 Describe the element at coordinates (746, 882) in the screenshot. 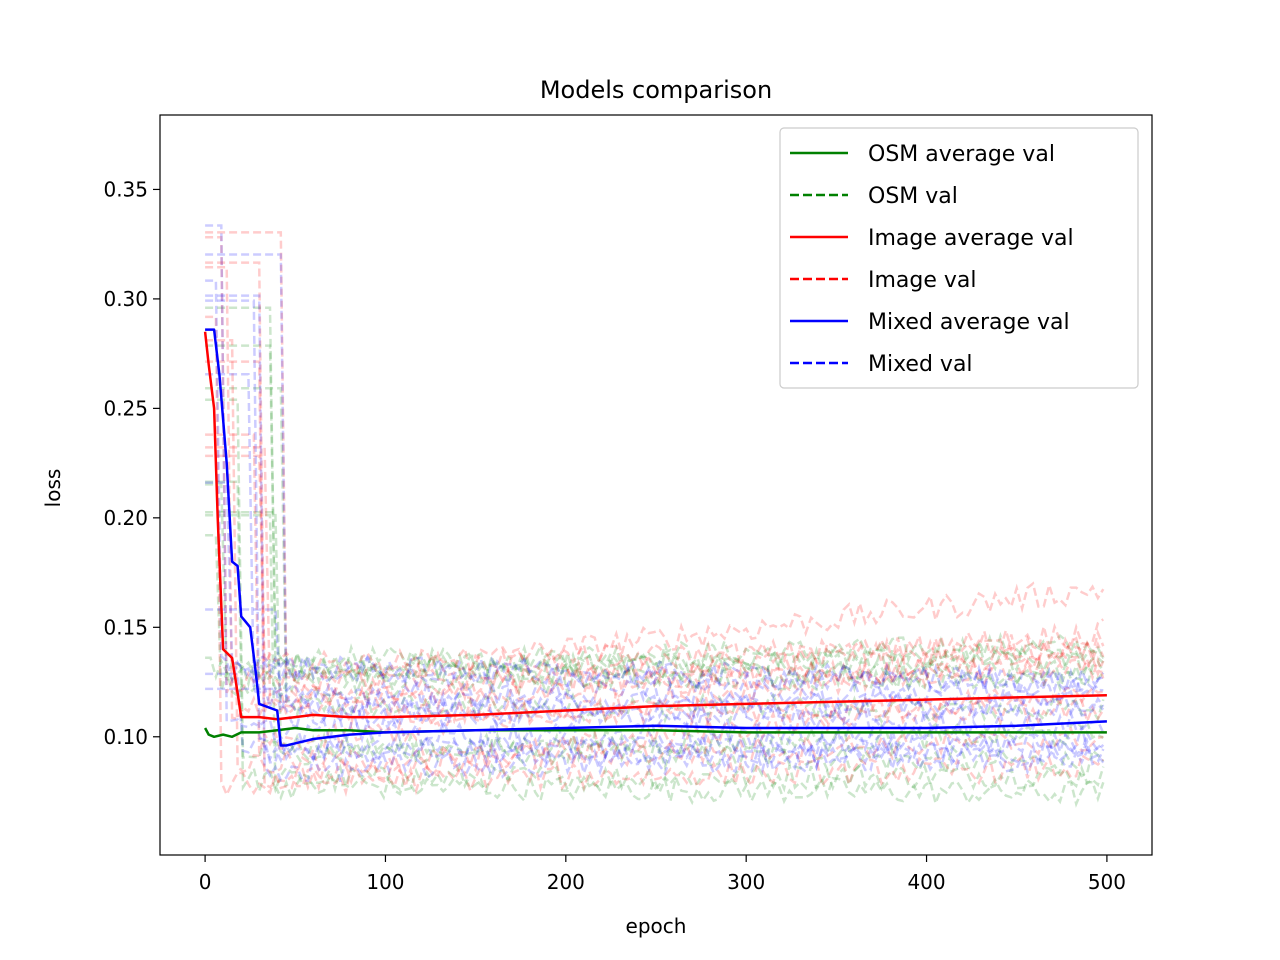

I see `x-tick-label: 300` at that location.